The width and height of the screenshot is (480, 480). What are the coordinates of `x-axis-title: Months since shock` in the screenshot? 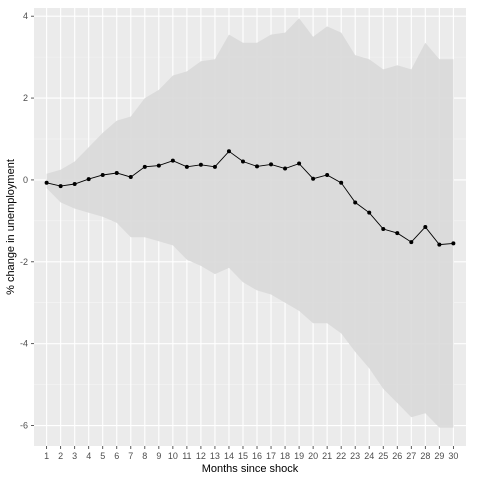 It's located at (250, 469).